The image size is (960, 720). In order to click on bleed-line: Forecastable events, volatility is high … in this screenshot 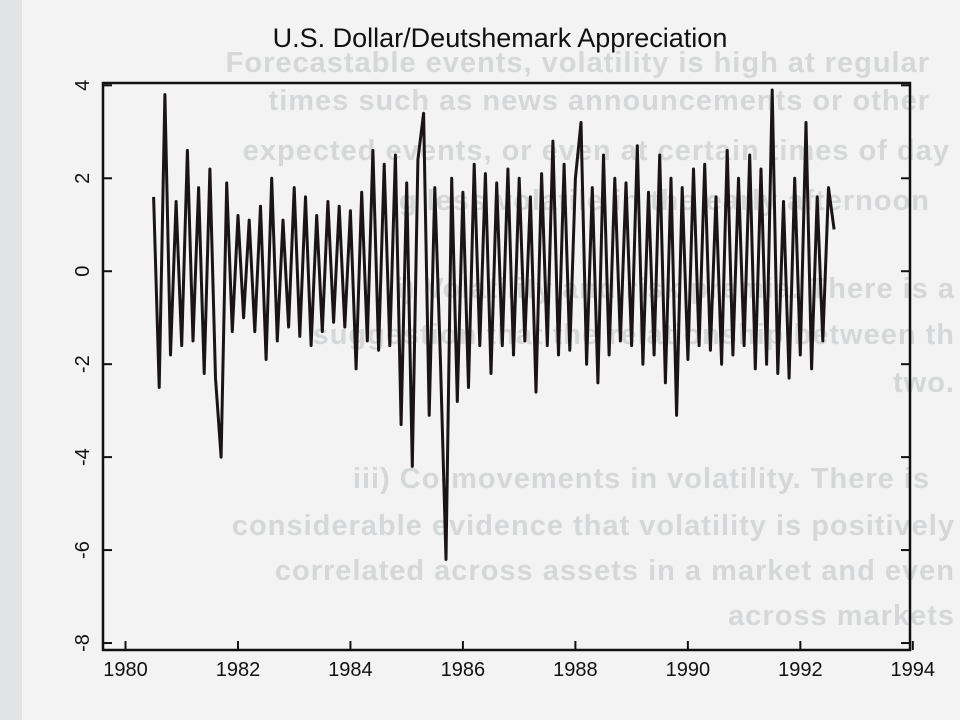, I will do `click(578, 63)`.